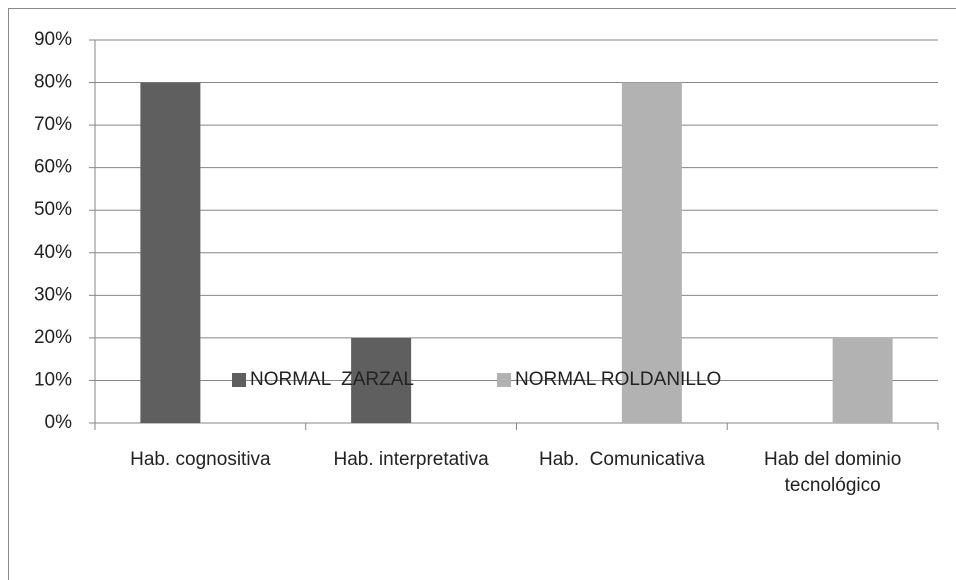 This screenshot has height=580, width=956. What do you see at coordinates (53, 39) in the screenshot?
I see `y-tick-label: 90%` at bounding box center [53, 39].